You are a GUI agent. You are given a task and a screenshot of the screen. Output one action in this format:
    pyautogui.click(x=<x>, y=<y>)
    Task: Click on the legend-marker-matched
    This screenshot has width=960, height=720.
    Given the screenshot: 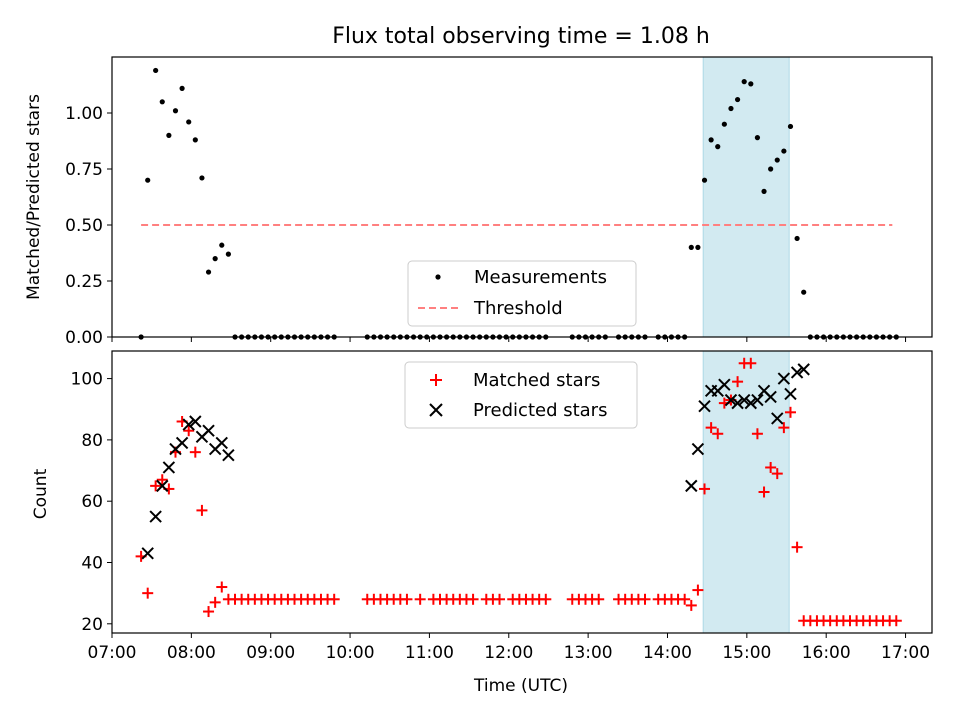 What is the action you would take?
    pyautogui.click(x=436, y=380)
    